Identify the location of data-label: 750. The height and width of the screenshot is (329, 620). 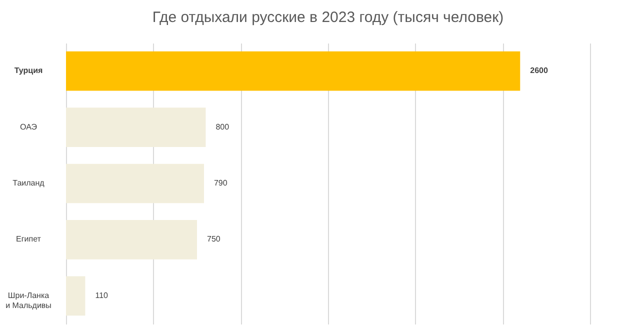
(214, 239).